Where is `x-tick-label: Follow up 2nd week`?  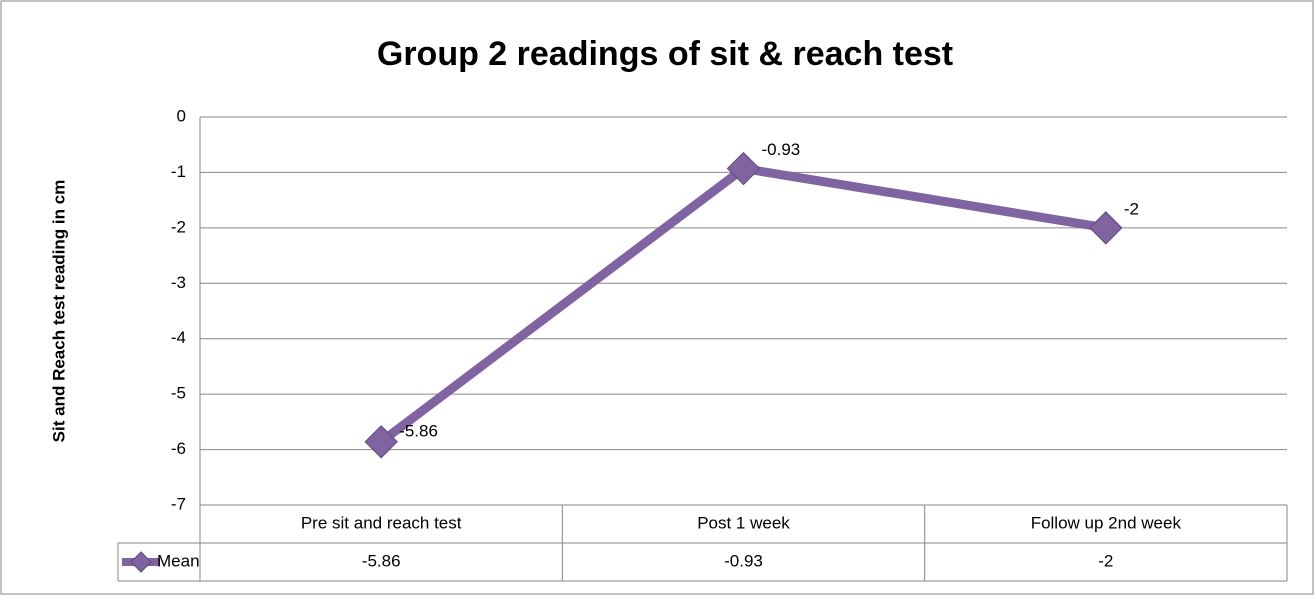
x-tick-label: Follow up 2nd week is located at coordinates (1106, 522).